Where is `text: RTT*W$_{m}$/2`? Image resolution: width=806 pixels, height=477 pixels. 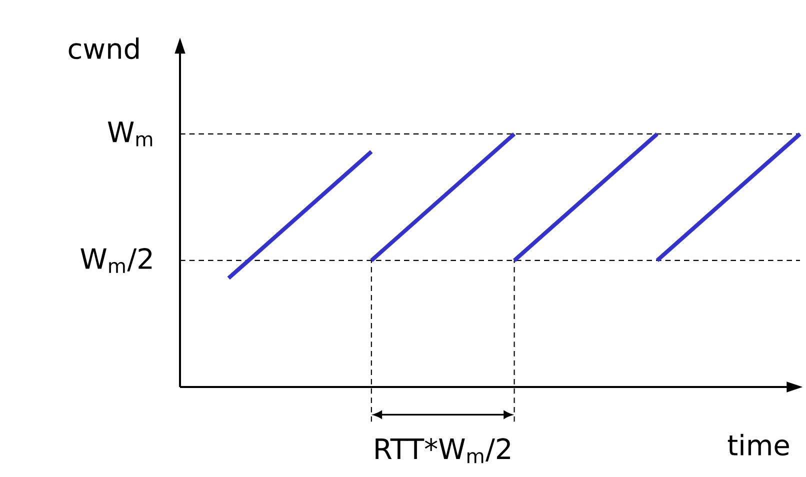
text: RTT*W$_{m}$/2 is located at coordinates (443, 451).